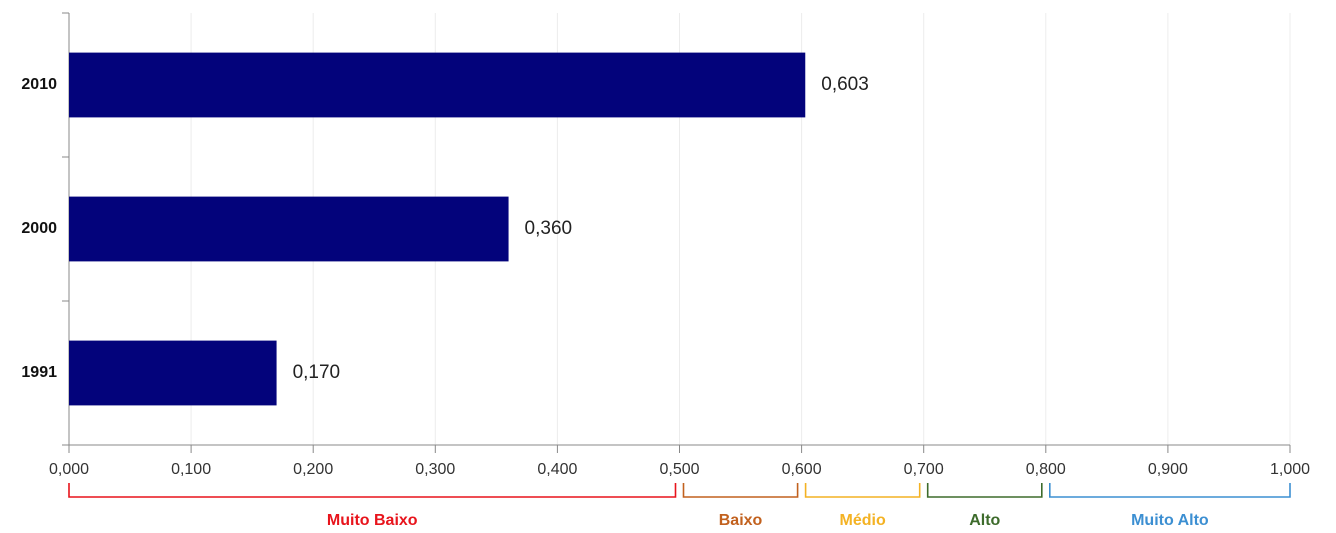 This screenshot has height=533, width=1336. Describe the element at coordinates (863, 520) in the screenshot. I see `band-label: Médio` at that location.